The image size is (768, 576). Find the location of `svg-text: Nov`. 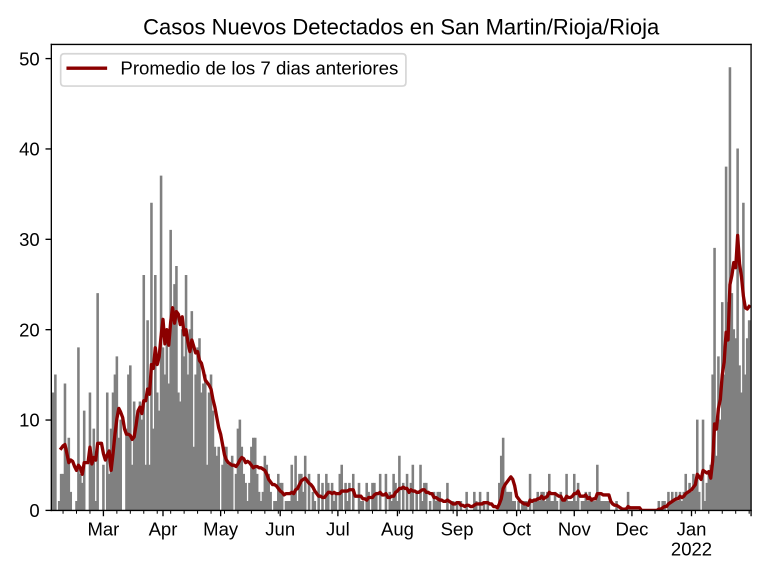

svg-text: Nov is located at coordinates (575, 528).